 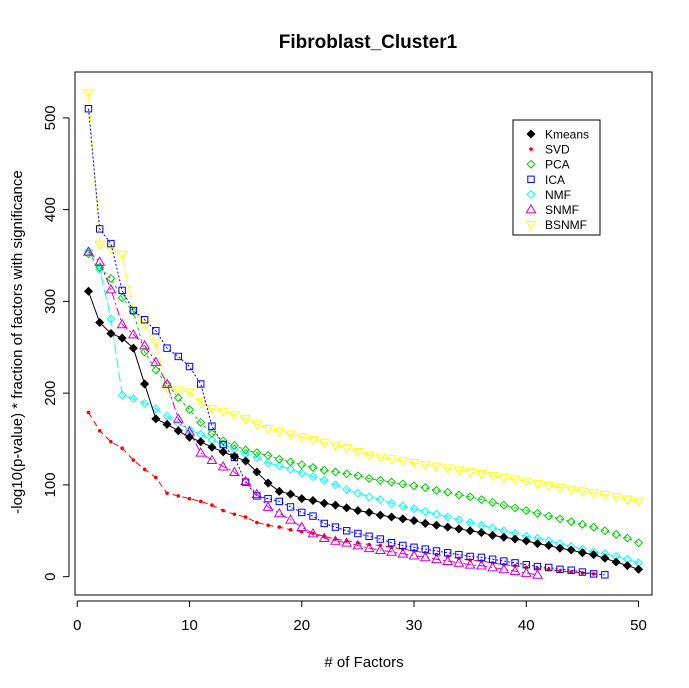 I want to click on legend-label-pca: PCA, so click(x=557, y=165).